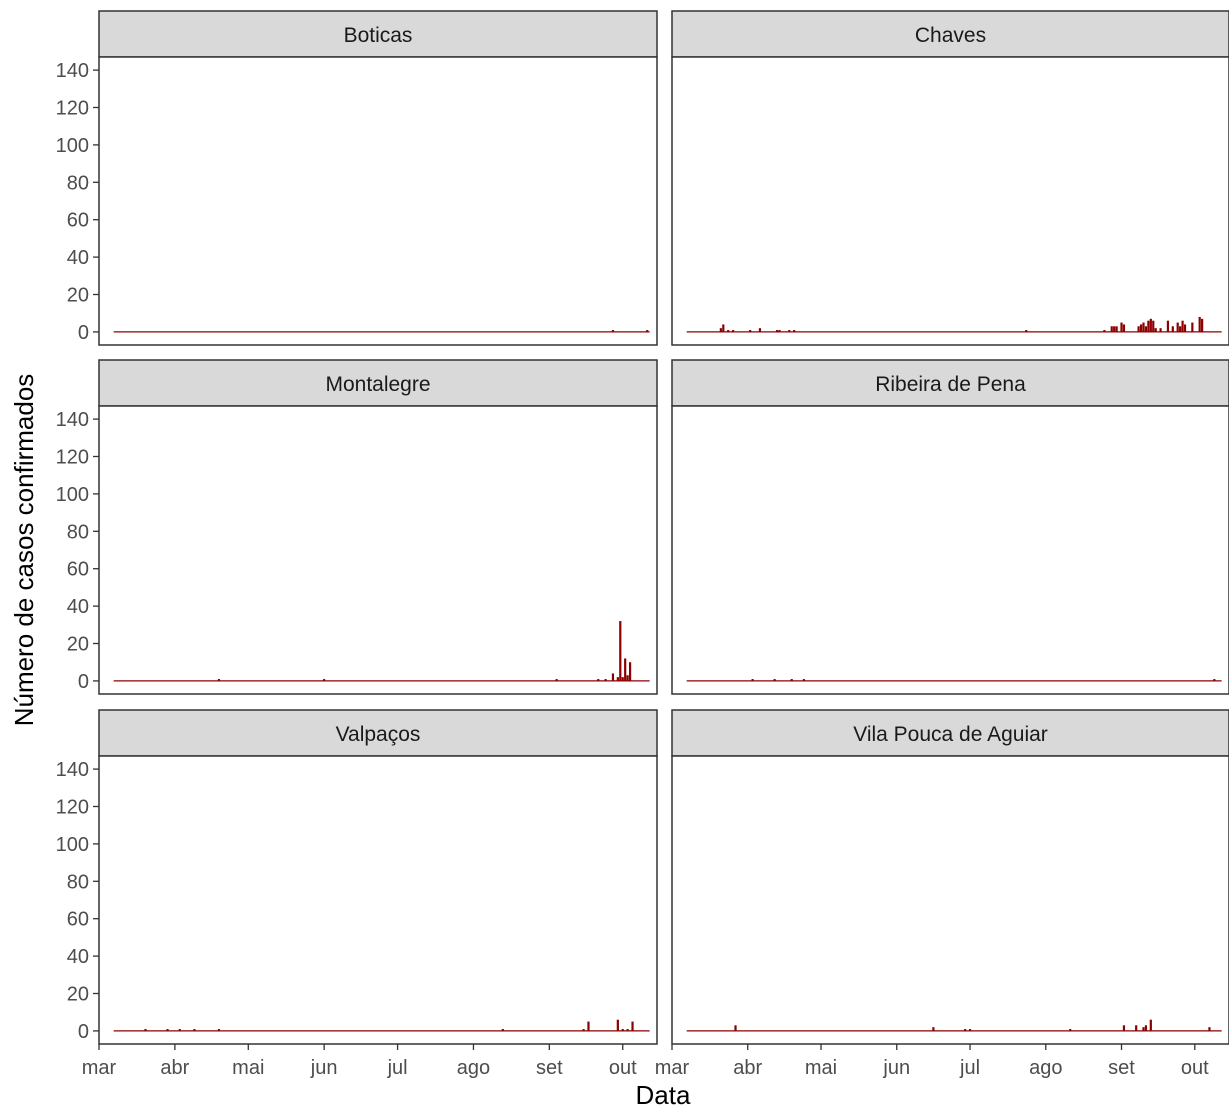  Describe the element at coordinates (78, 258) in the screenshot. I see `y-tick-label: 40` at that location.